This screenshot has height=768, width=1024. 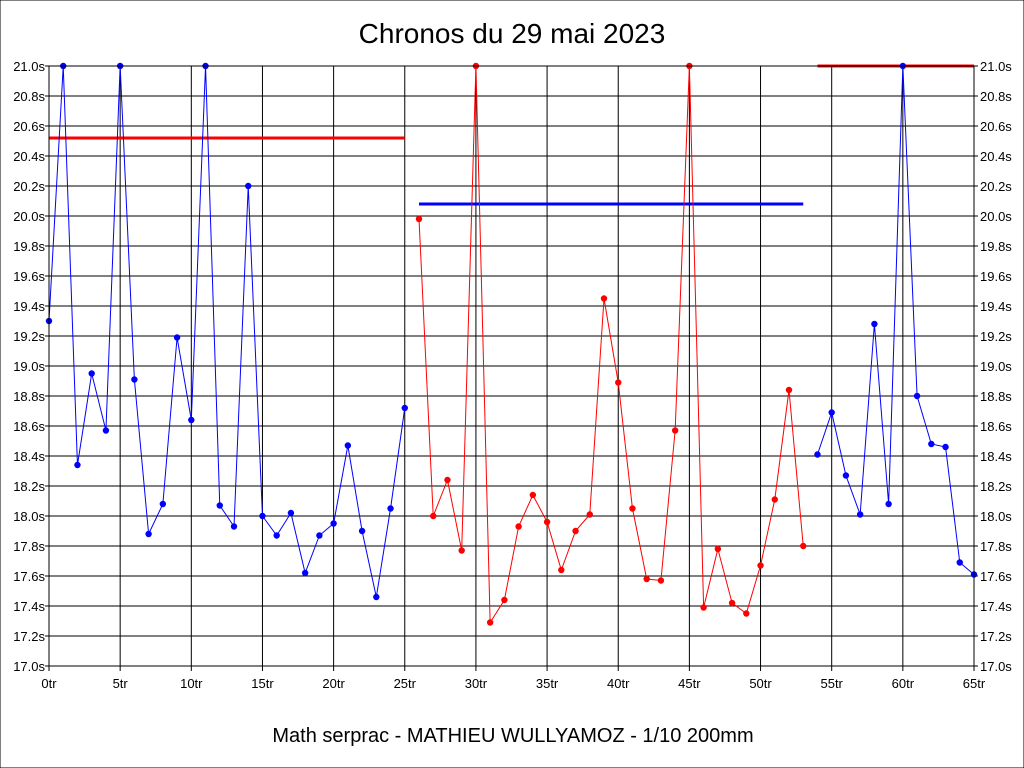 I want to click on x-tick-label: 65tr, so click(x=974, y=683).